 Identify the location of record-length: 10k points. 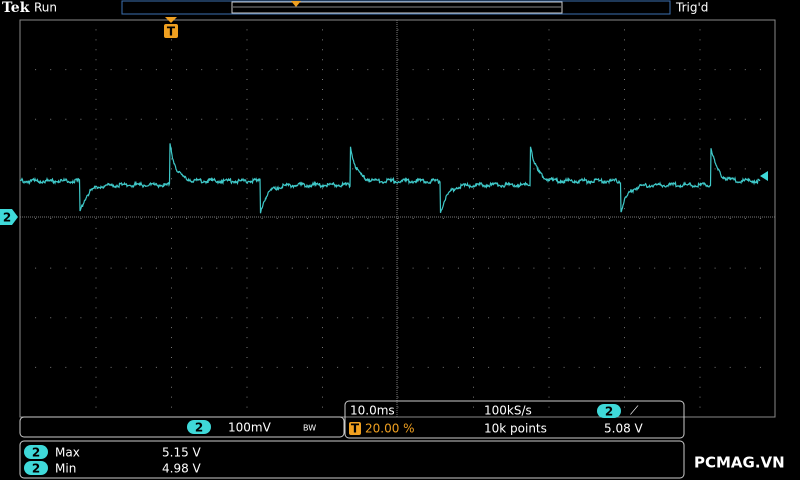
(515, 429).